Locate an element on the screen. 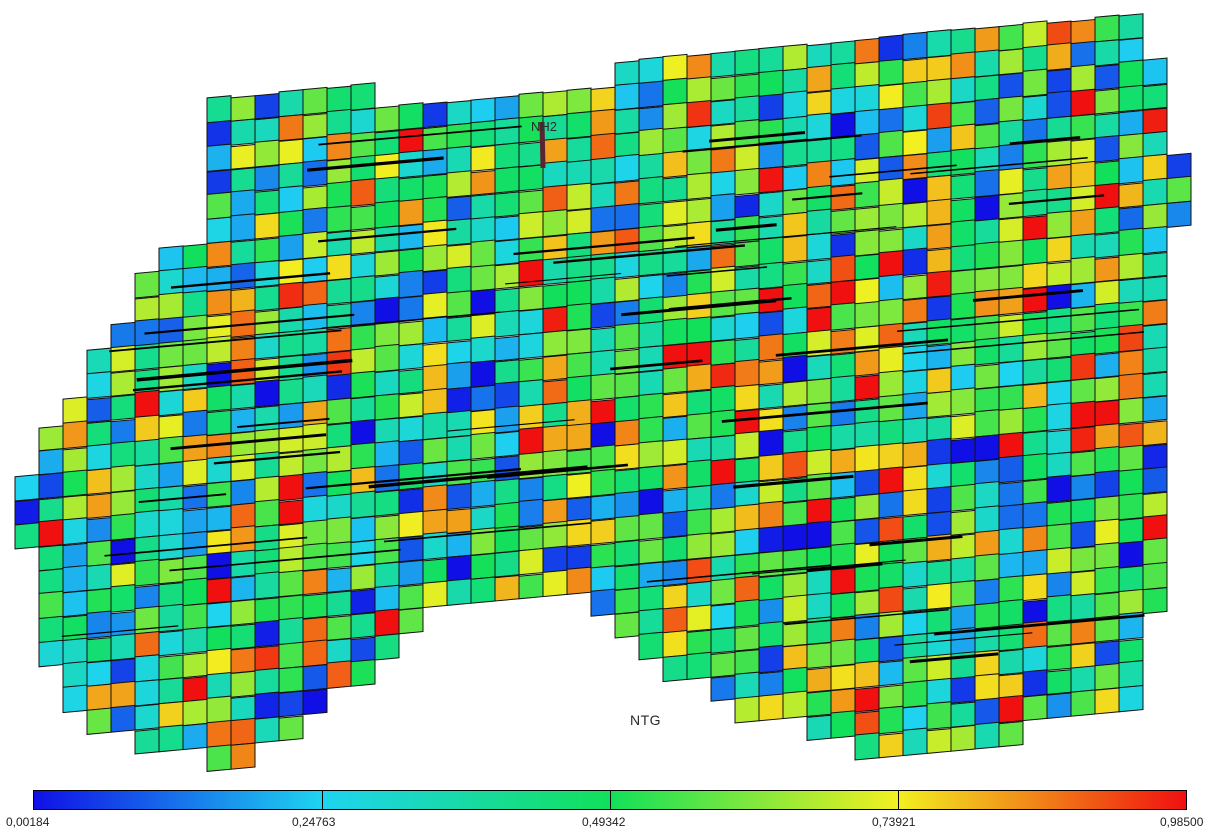 The width and height of the screenshot is (1225, 838). well-nh2: NH2 is located at coordinates (544, 144).